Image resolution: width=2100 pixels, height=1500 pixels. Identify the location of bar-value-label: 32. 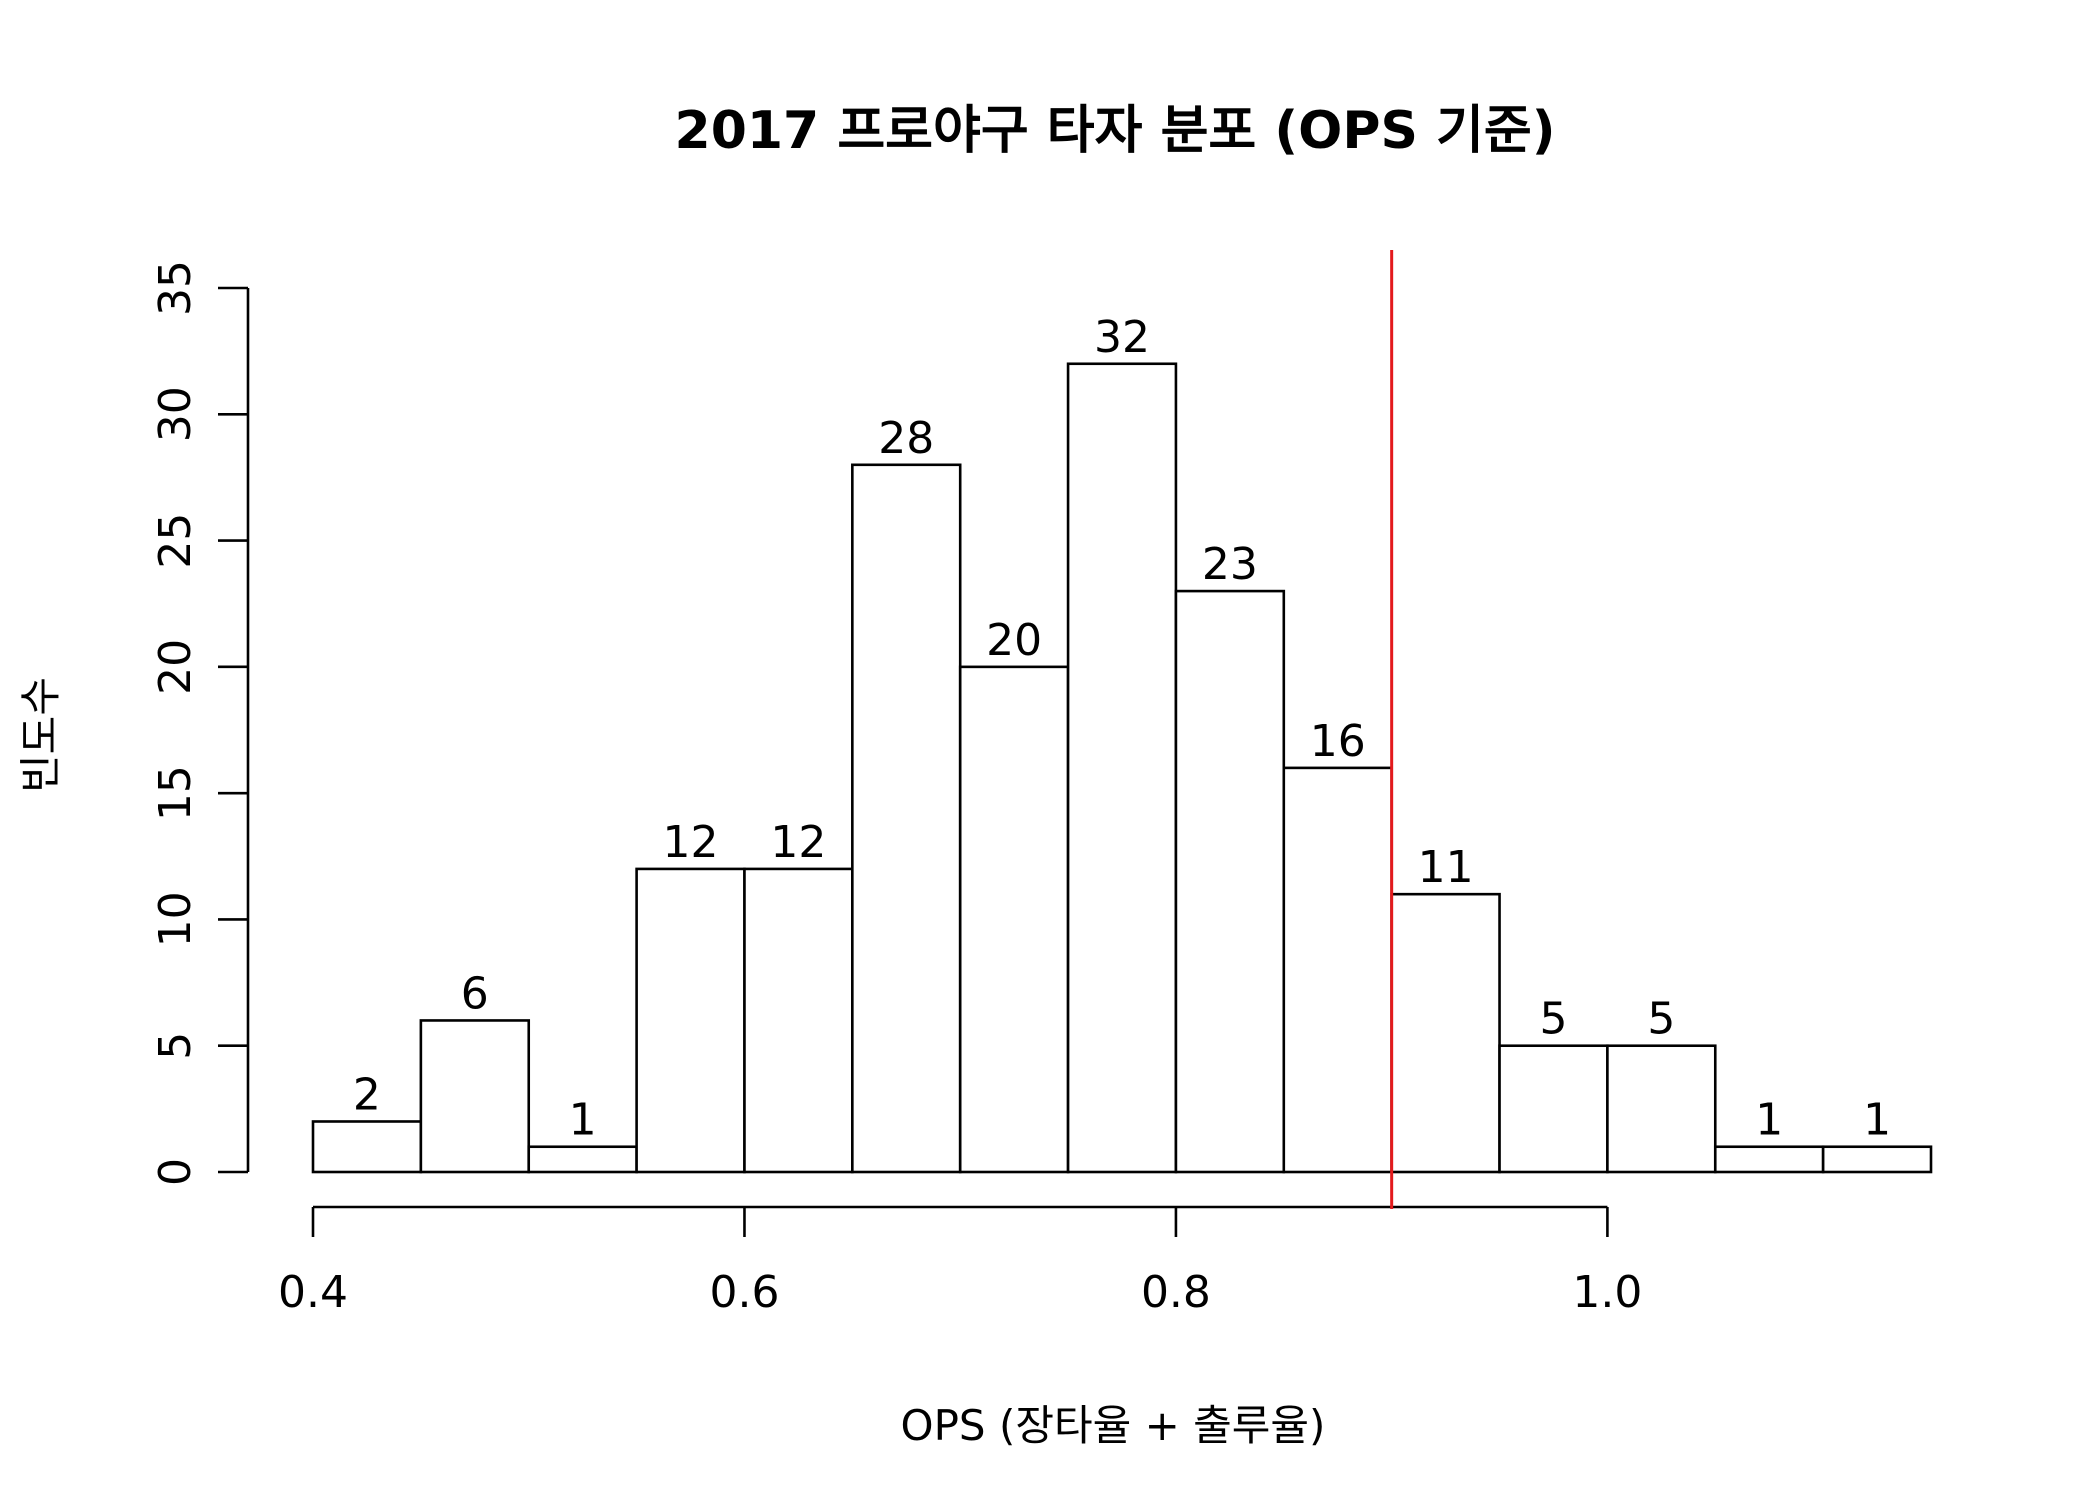
(1122, 337).